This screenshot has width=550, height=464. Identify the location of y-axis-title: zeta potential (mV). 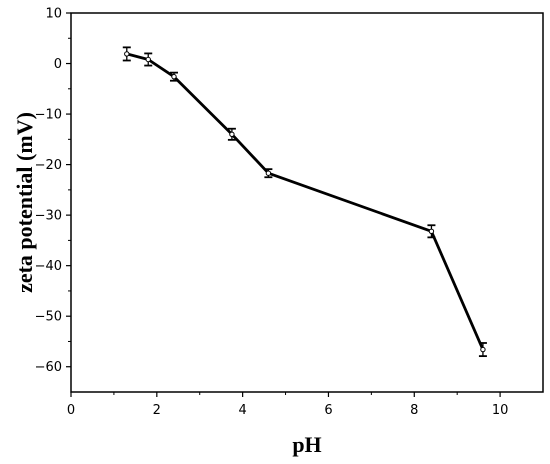
(24, 202).